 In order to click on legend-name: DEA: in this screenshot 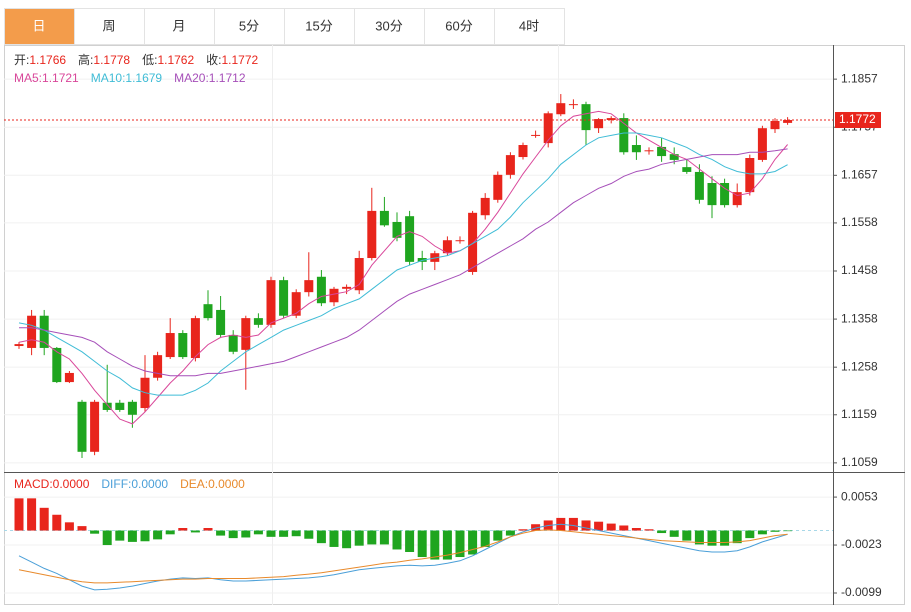, I will do `click(194, 484)`.